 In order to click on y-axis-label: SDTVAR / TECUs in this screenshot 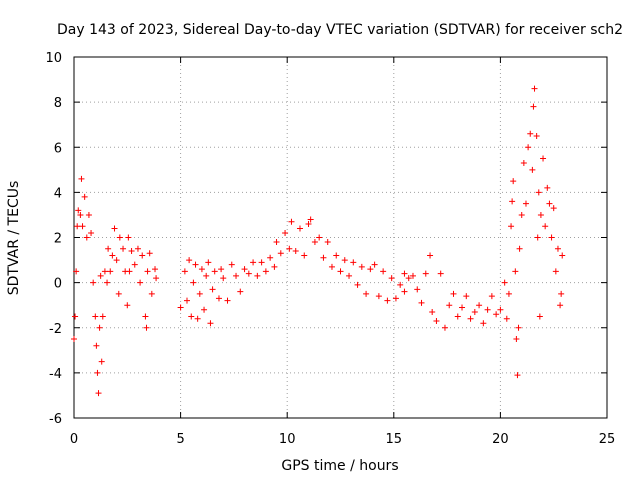, I will do `click(14, 238)`.